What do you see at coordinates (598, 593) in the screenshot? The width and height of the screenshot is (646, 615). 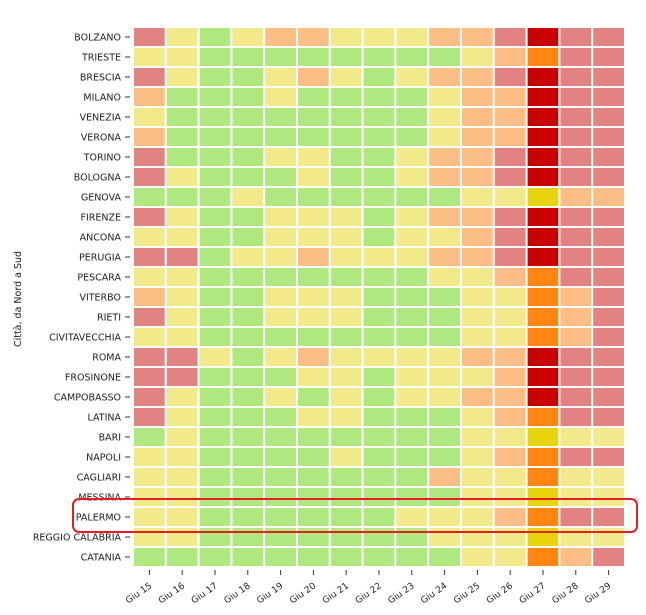 I see `x-tick-label: Giu 29` at bounding box center [598, 593].